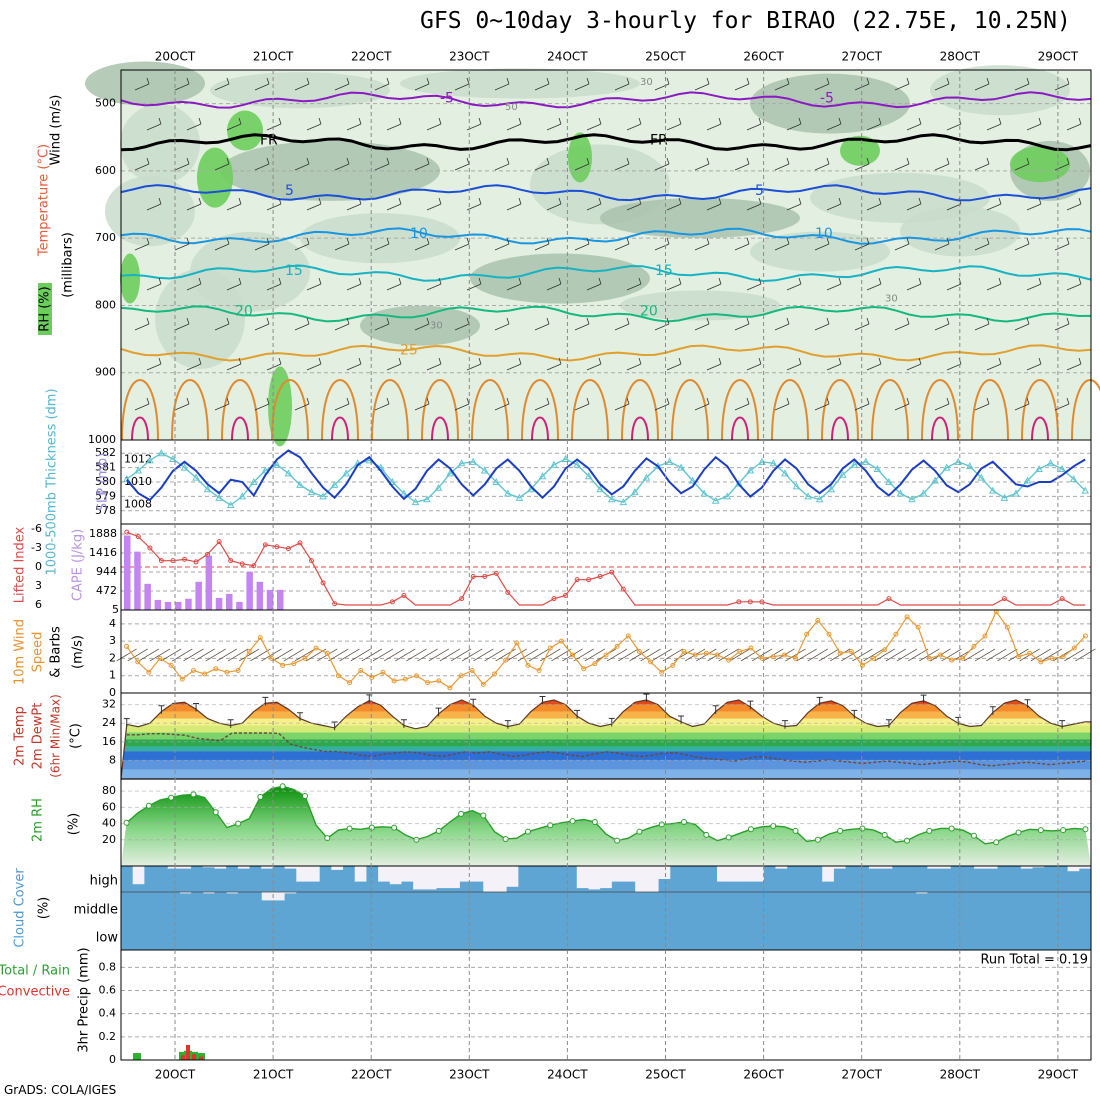  I want to click on rh-moist-area, so click(860, 150).